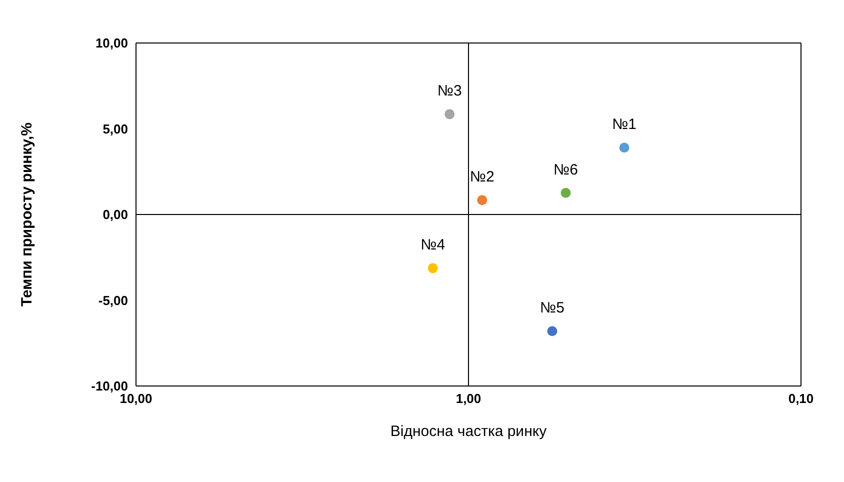 This screenshot has width=844, height=482. What do you see at coordinates (433, 245) in the screenshot?
I see `series-label: №4` at bounding box center [433, 245].